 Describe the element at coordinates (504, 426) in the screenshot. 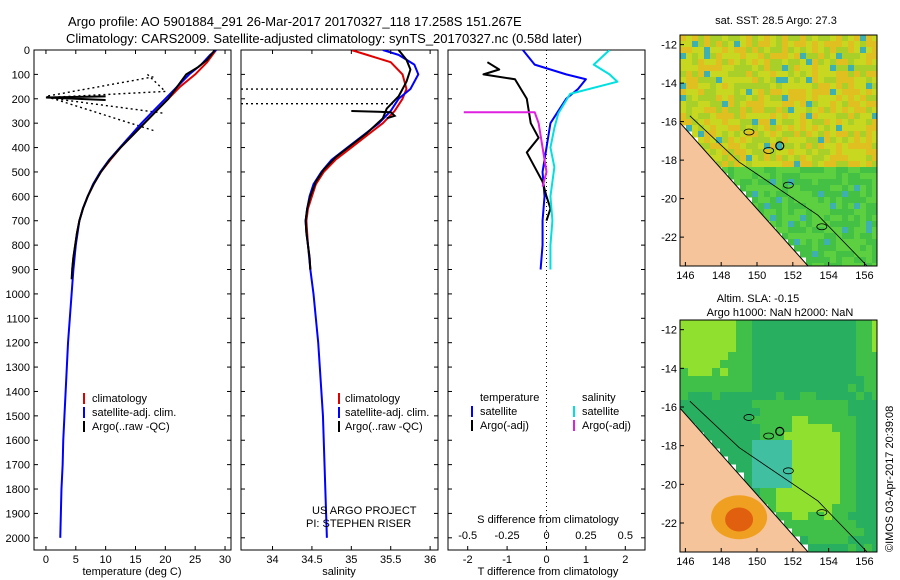

I see `legend-t-argo: Argo(-adj)` at that location.